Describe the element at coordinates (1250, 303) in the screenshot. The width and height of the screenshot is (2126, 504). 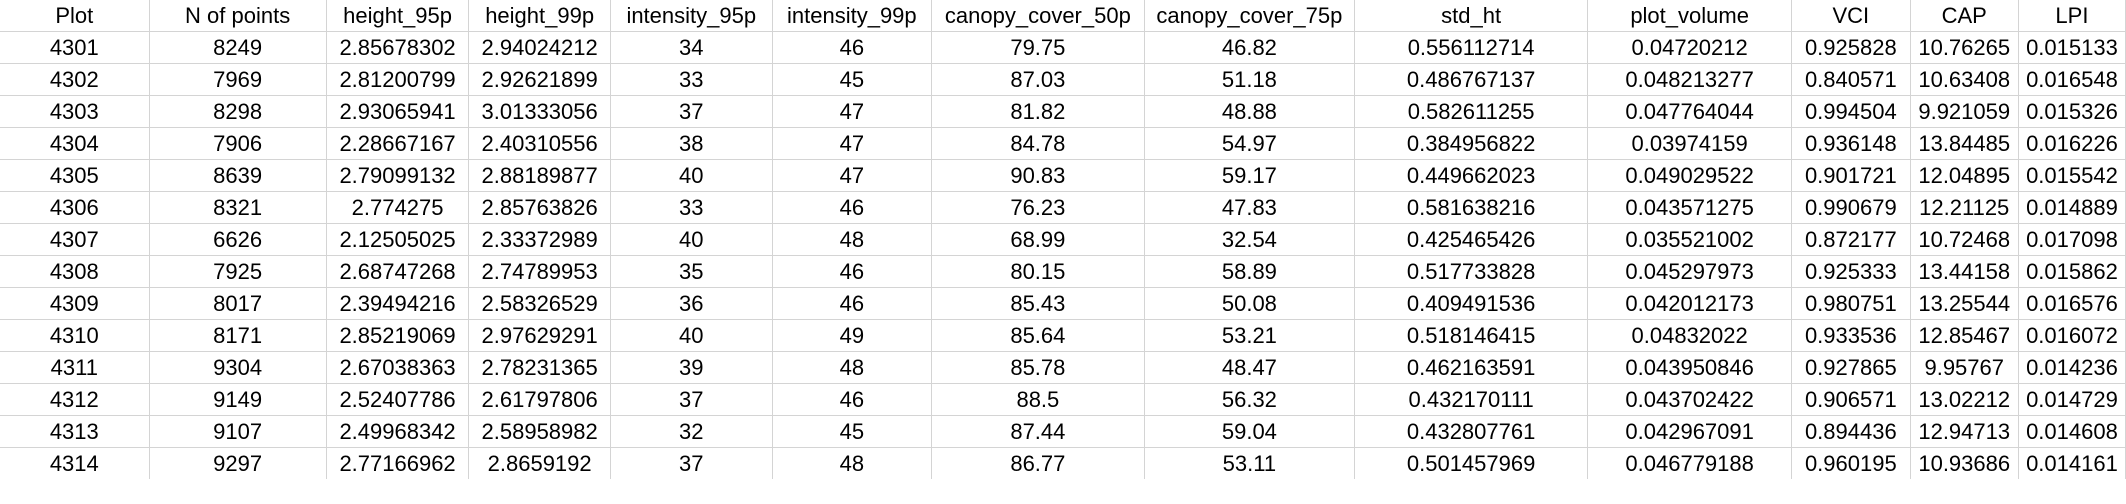
I see `cell-canopy-cover-75p: 50.08` at that location.